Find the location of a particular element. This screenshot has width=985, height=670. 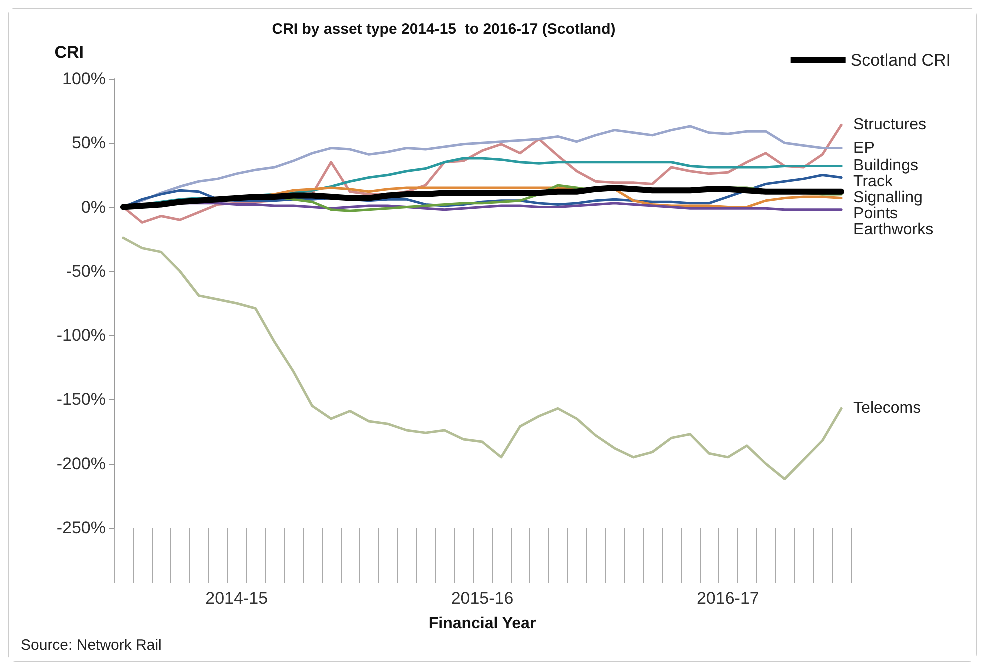

series-label: Track is located at coordinates (874, 182).